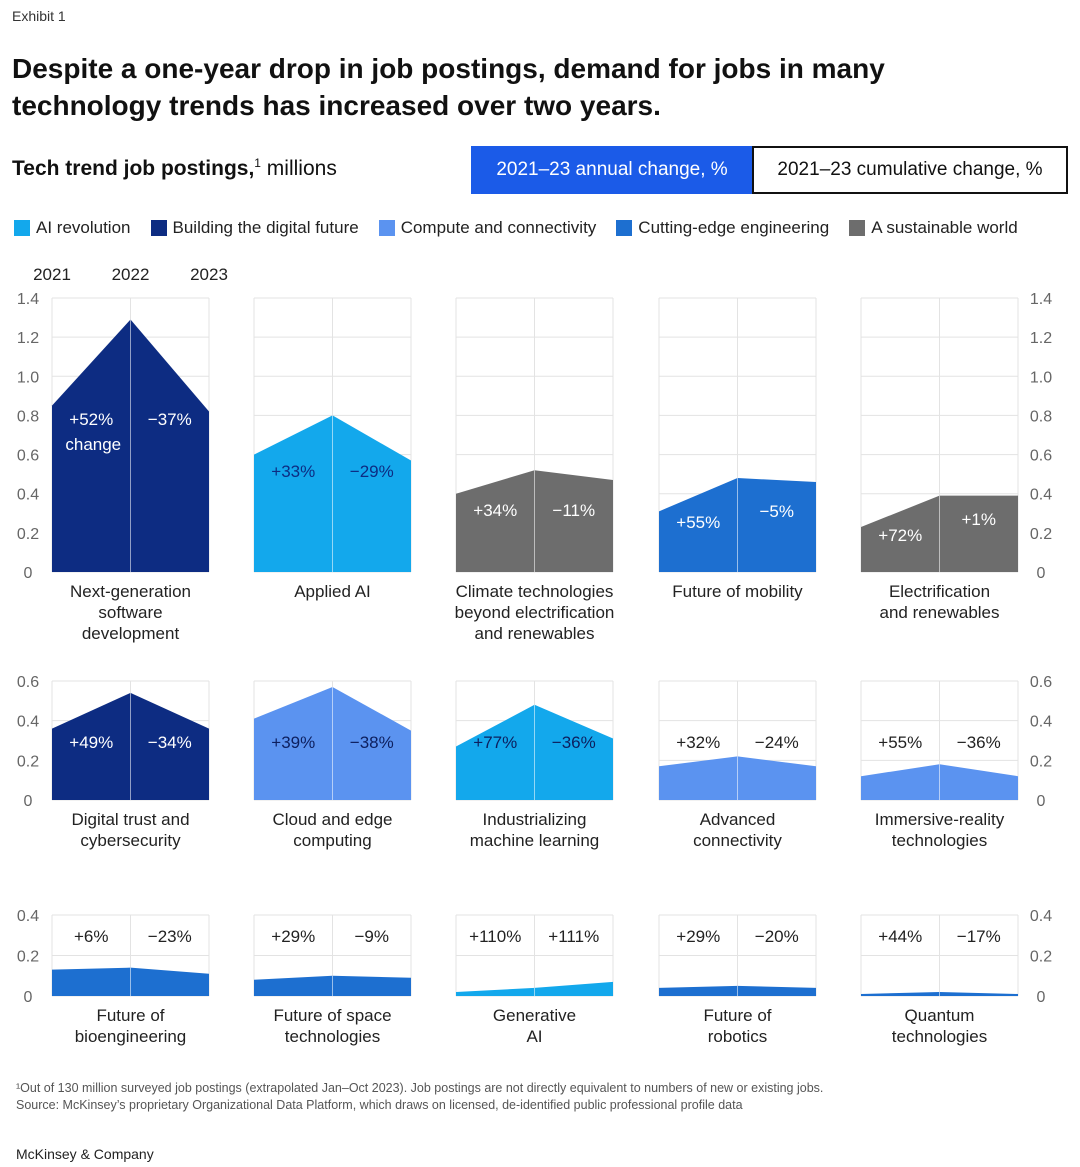 This screenshot has width=1080, height=1167. Describe the element at coordinates (130, 819) in the screenshot. I see `panel-category-label: Digital trust and` at that location.